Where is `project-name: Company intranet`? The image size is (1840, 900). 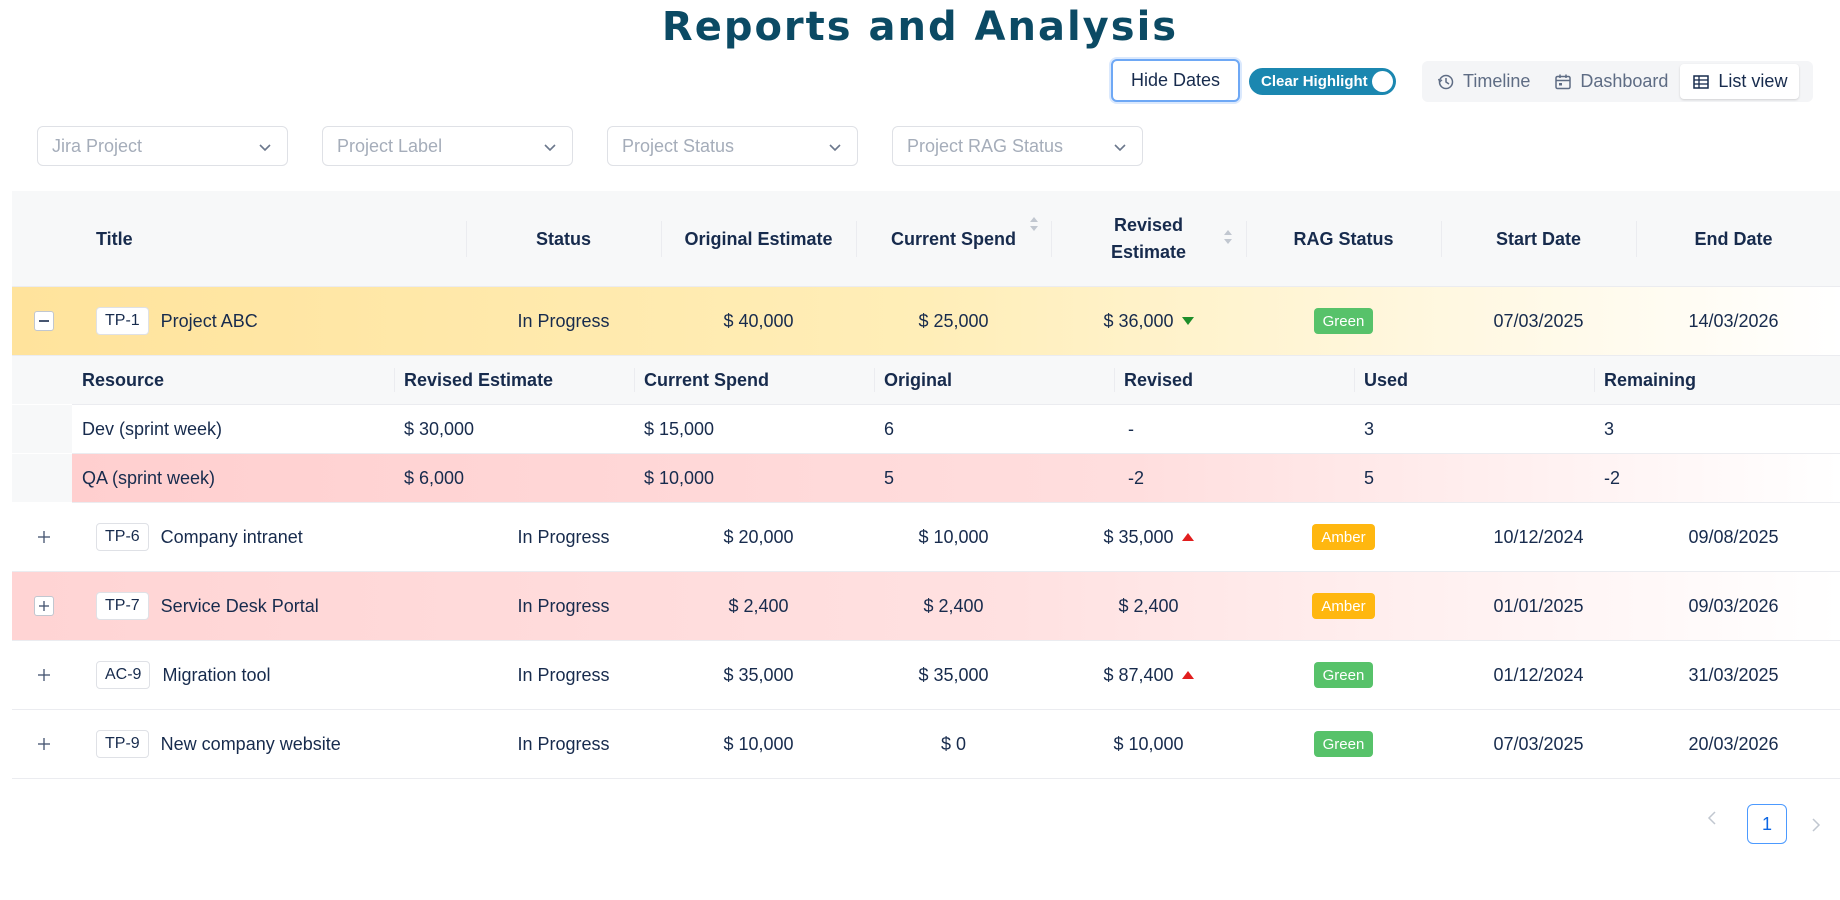 project-name: Company intranet is located at coordinates (231, 536).